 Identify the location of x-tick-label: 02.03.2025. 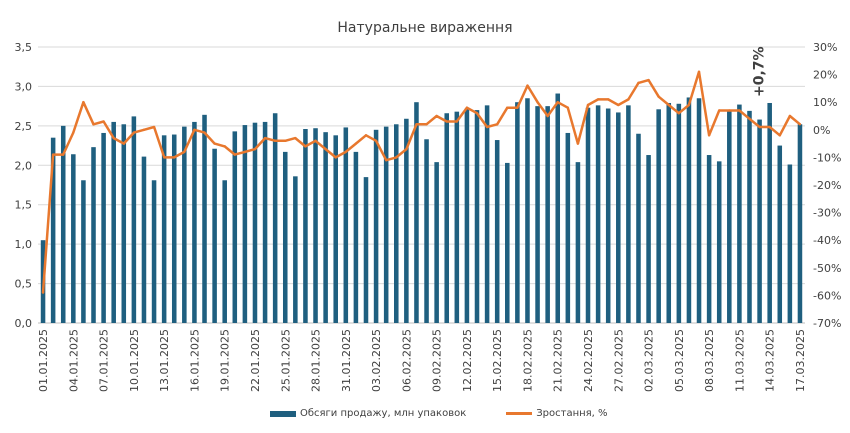
(649, 360).